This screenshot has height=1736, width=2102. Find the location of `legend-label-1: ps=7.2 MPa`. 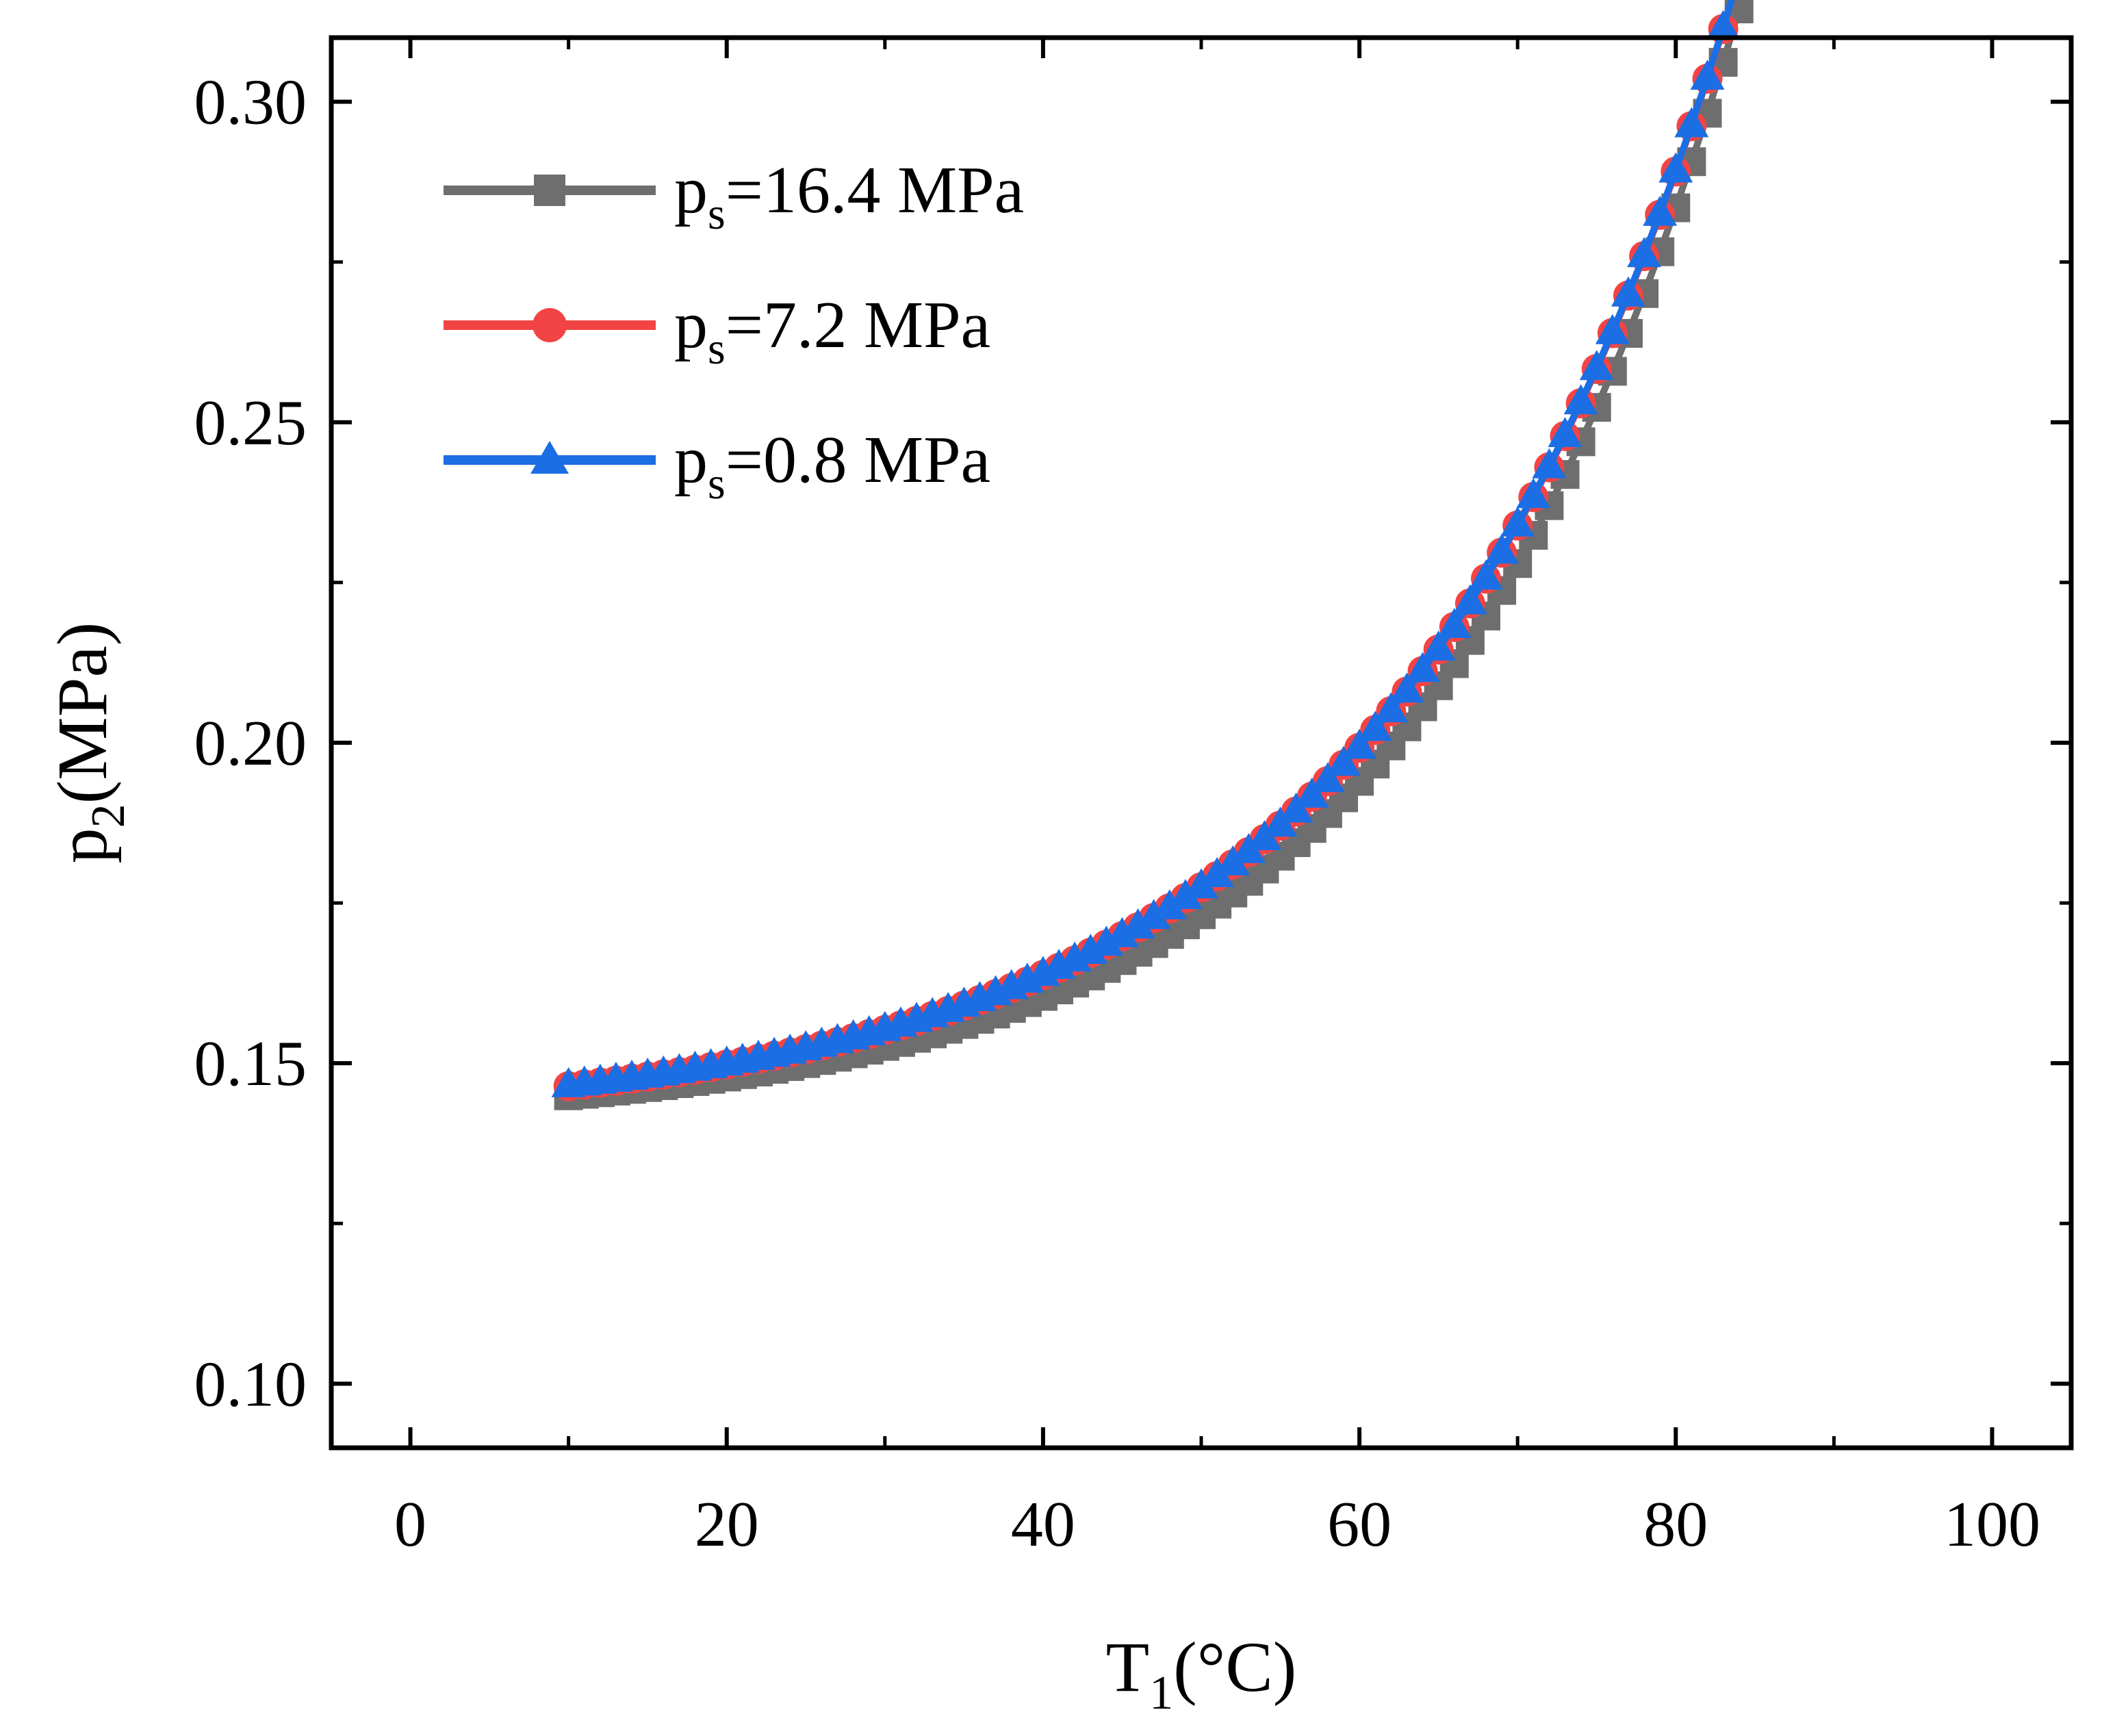

legend-label-1: ps=7.2 MPa is located at coordinates (832, 331).